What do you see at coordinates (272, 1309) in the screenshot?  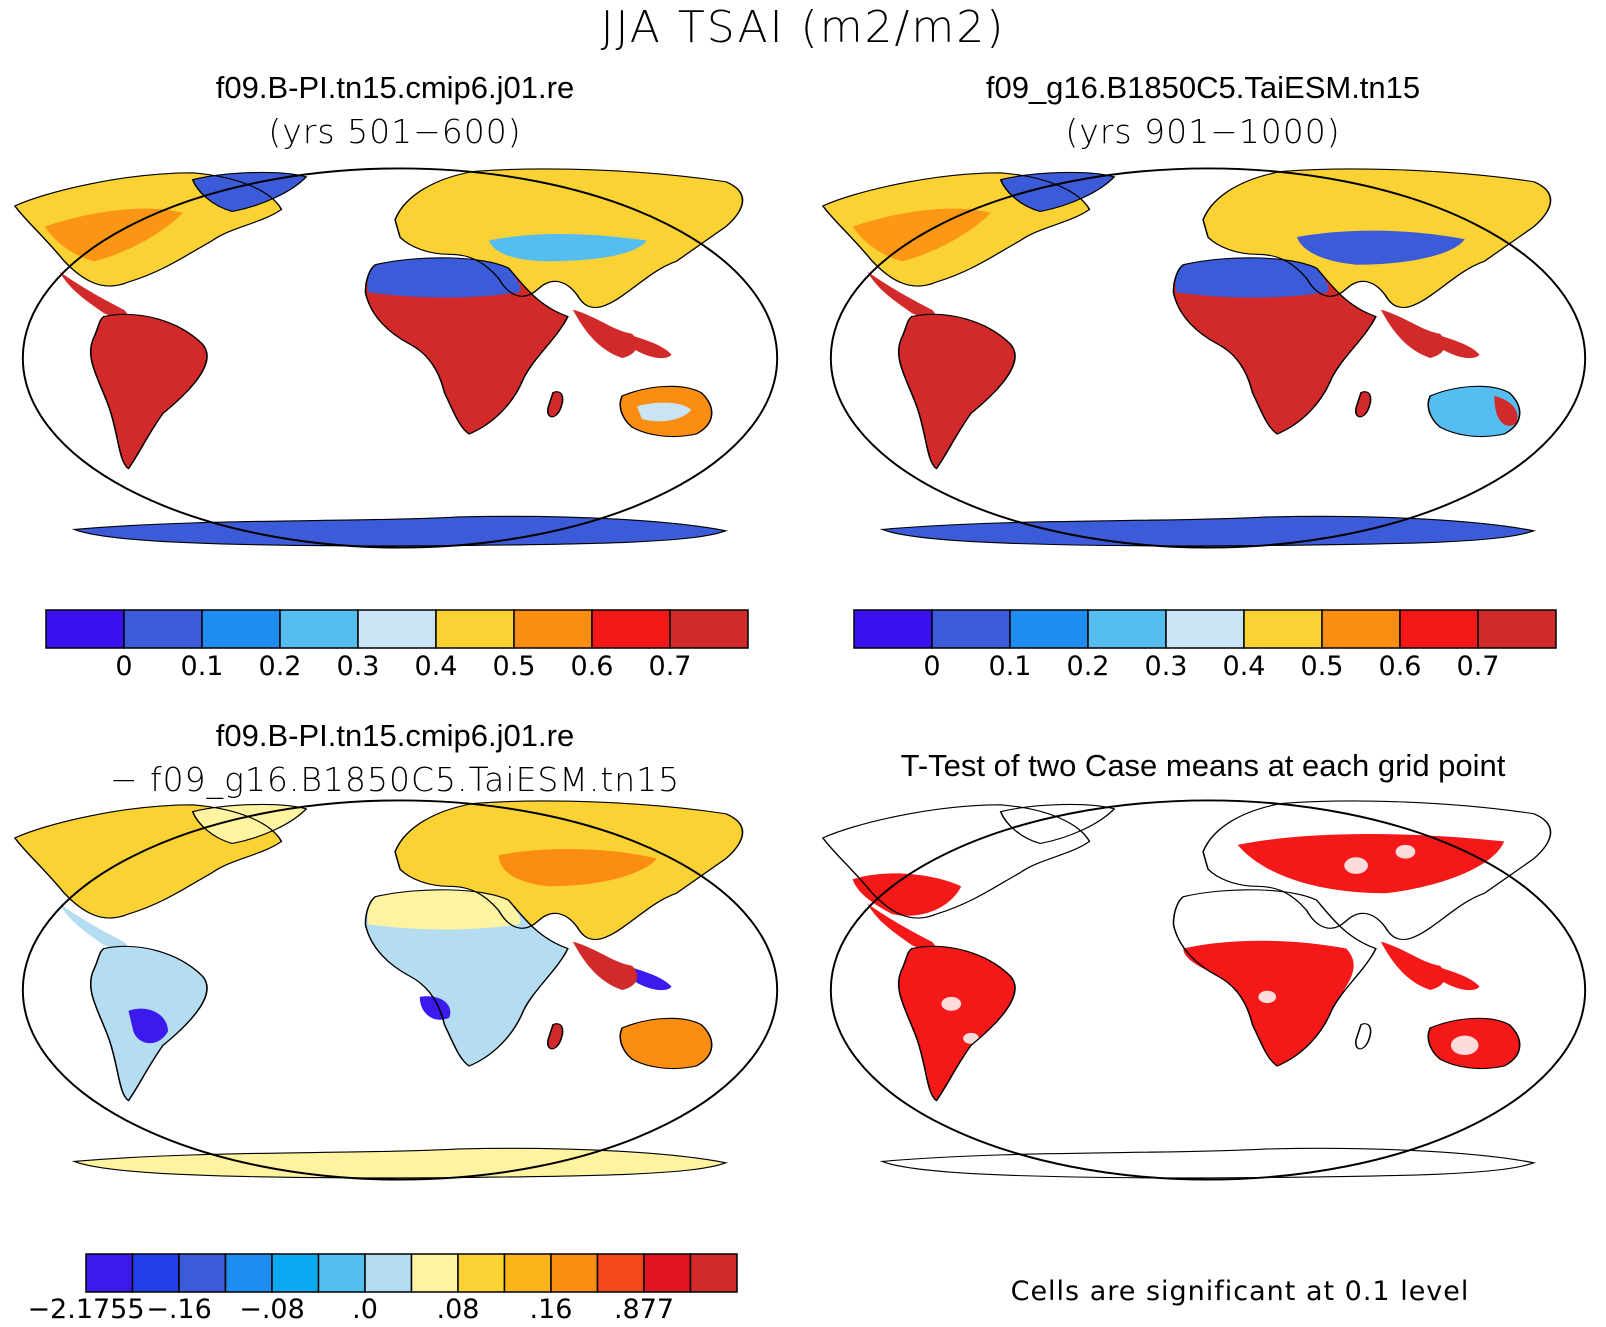 I see `colorbar-tick-label: −.08` at bounding box center [272, 1309].